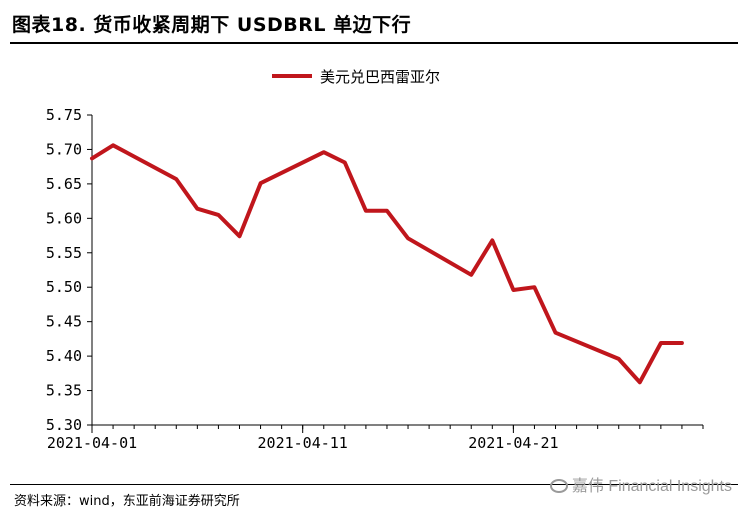  What do you see at coordinates (64, 425) in the screenshot?
I see `y-tick-label: 5.30` at bounding box center [64, 425].